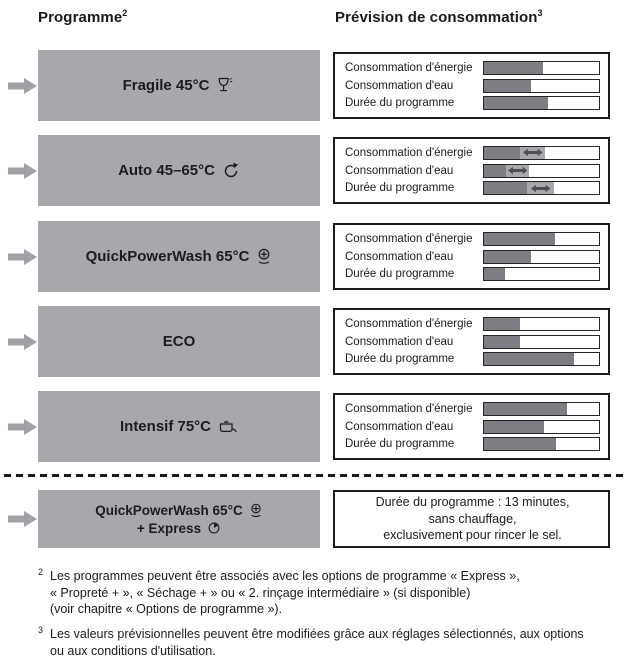 The height and width of the screenshot is (661, 627). I want to click on pot-icon, so click(228, 427).